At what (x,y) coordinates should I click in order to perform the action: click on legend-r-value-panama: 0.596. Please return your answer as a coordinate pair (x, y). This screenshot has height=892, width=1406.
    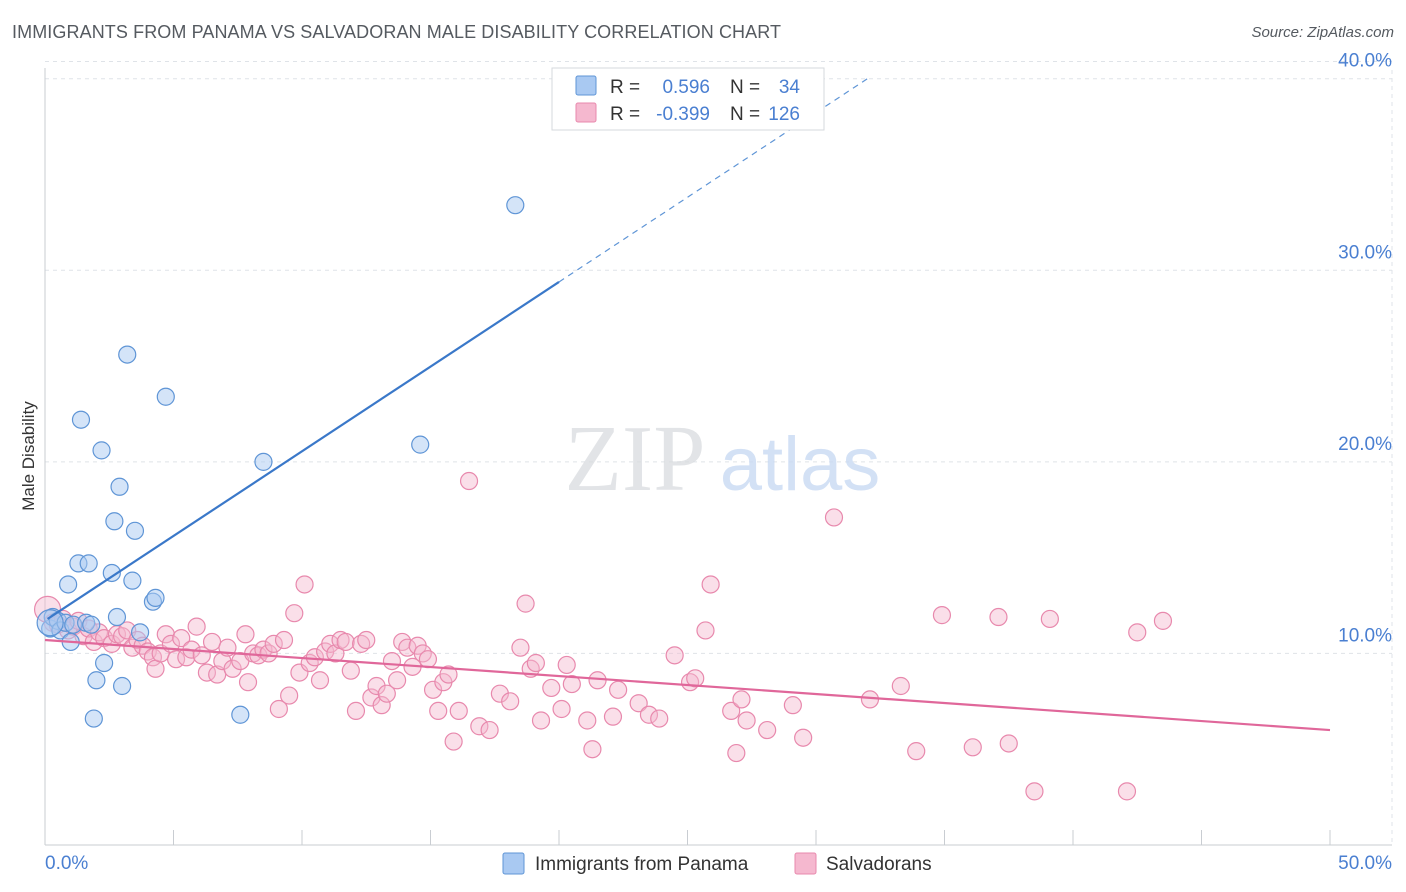
    Looking at the image, I should click on (686, 87).